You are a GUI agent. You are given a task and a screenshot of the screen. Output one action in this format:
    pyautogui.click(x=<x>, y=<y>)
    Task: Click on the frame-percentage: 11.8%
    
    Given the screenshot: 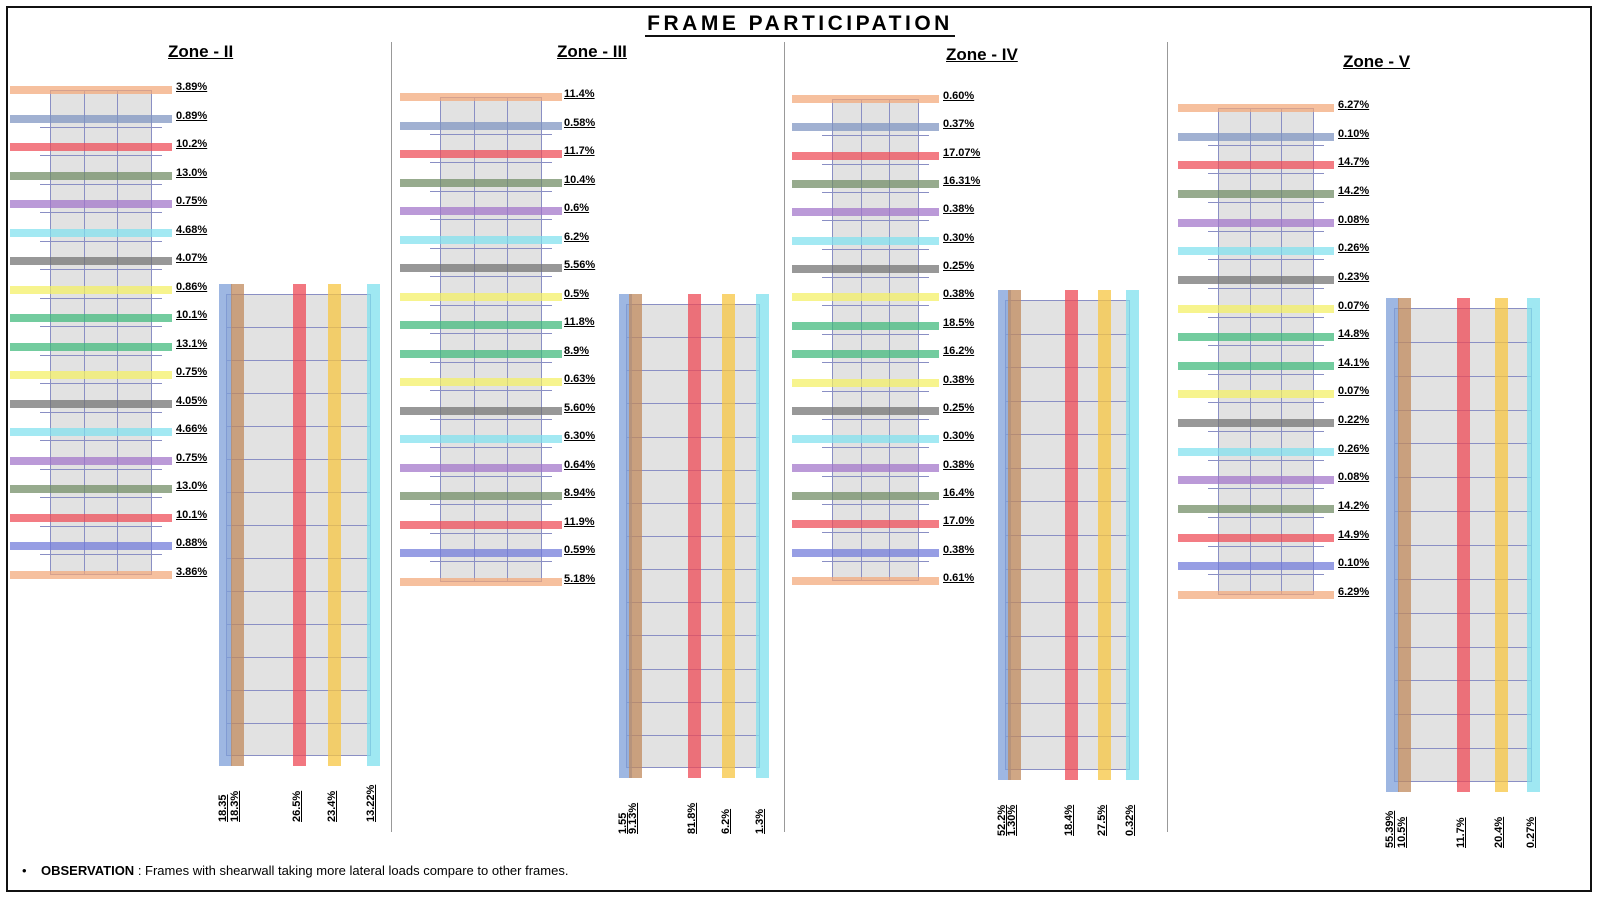 What is the action you would take?
    pyautogui.click(x=579, y=322)
    